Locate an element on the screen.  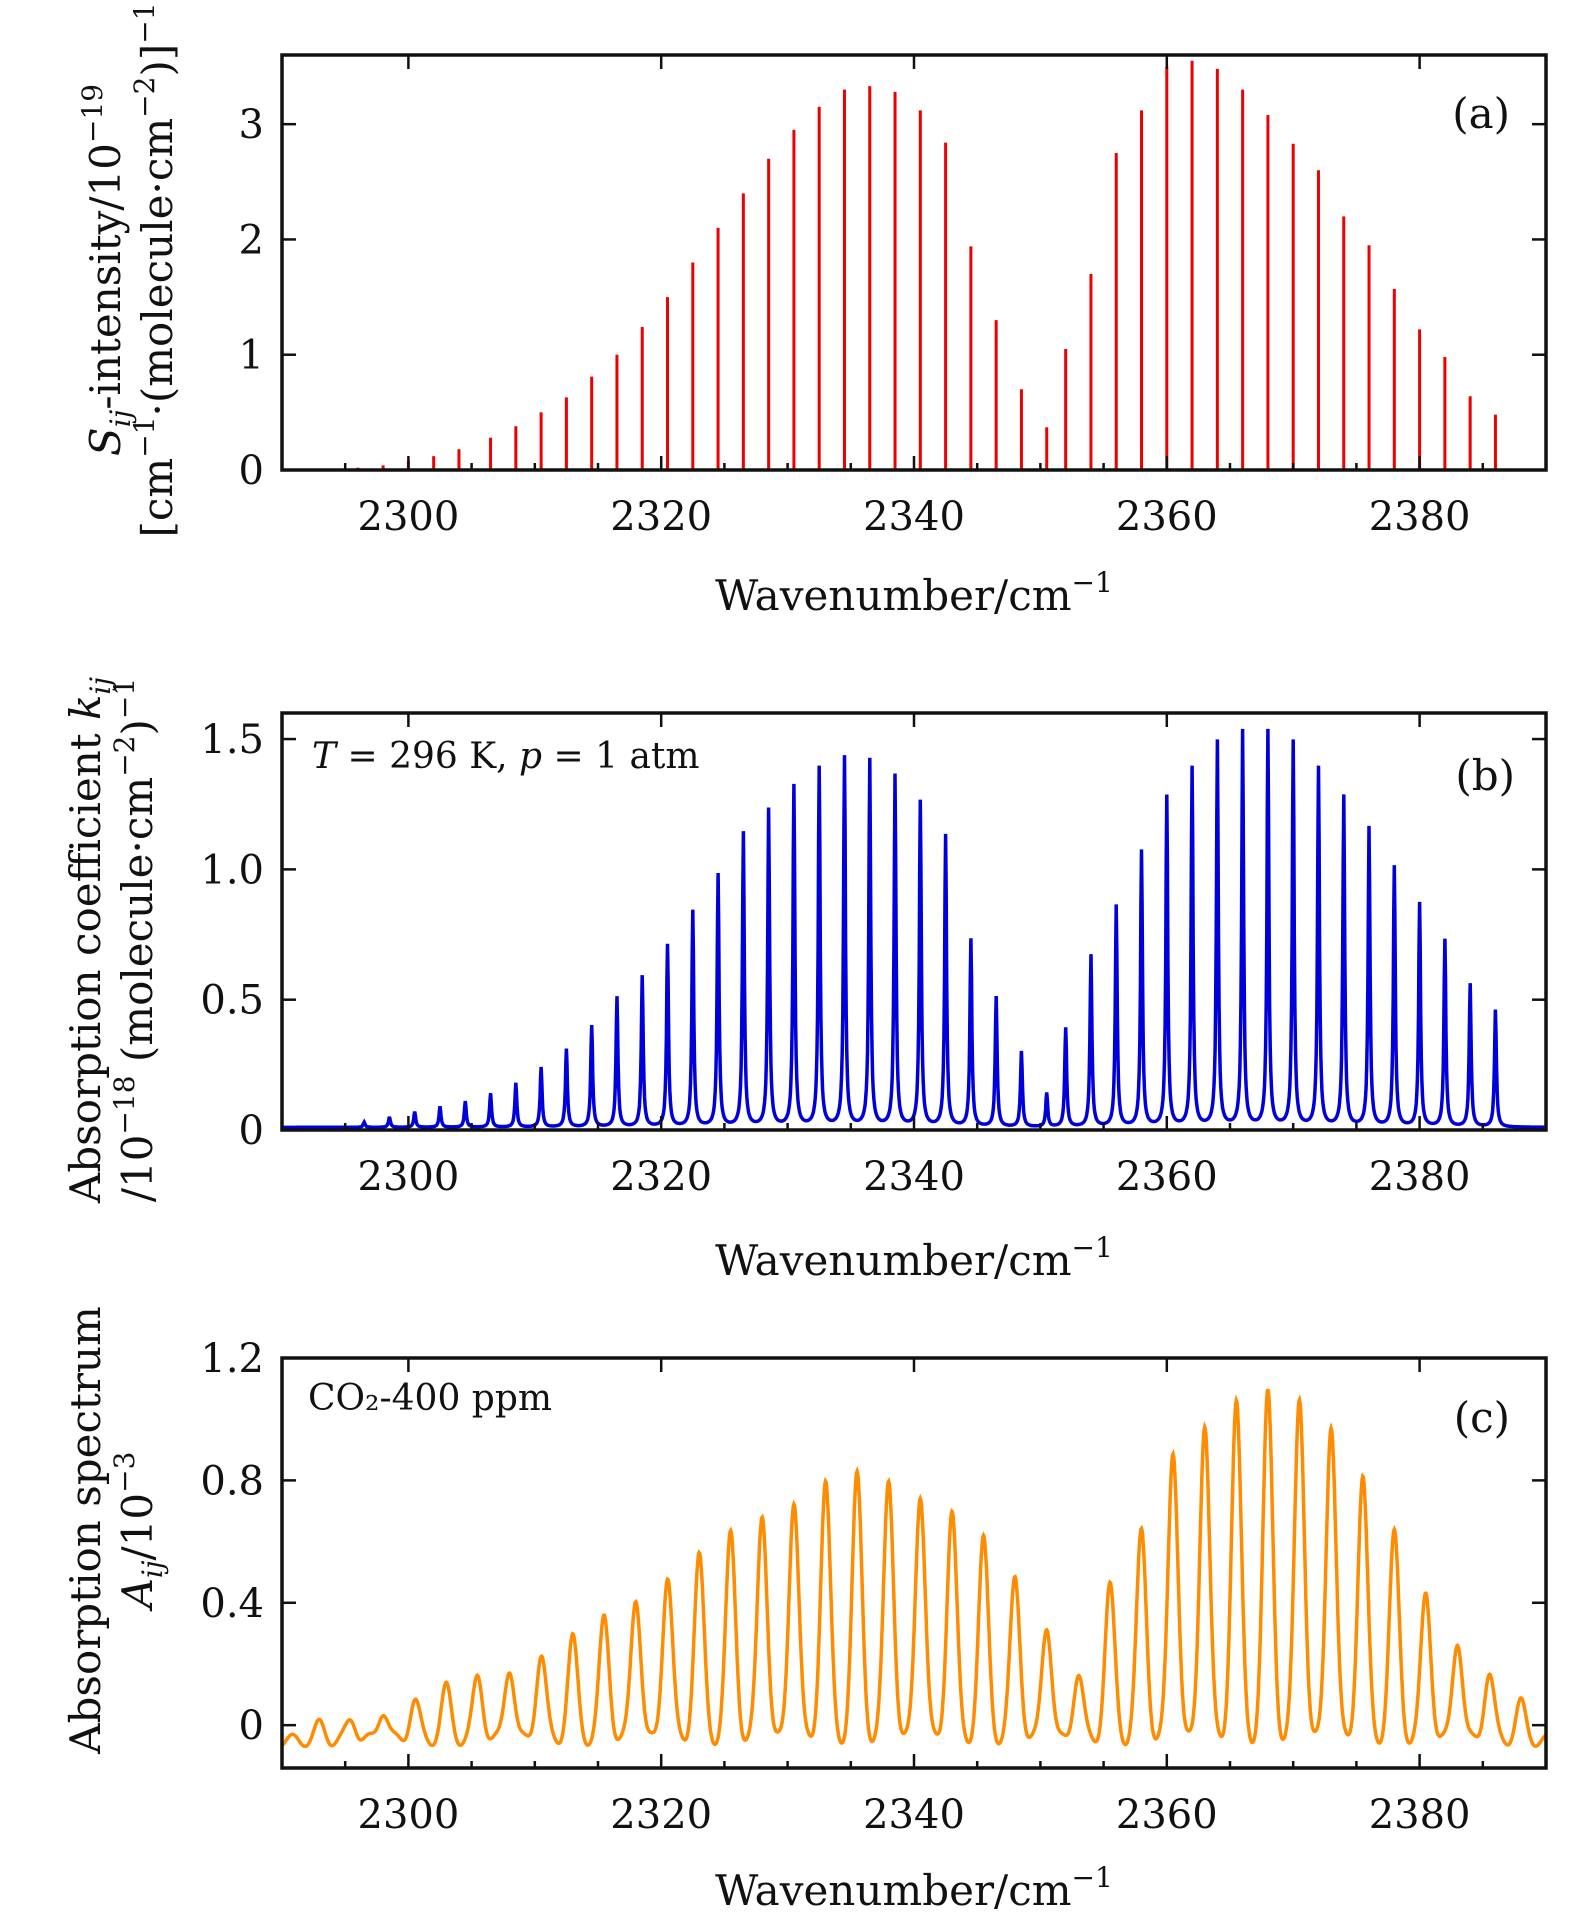
ytick-label-c: 0.4 is located at coordinates (232, 1604).